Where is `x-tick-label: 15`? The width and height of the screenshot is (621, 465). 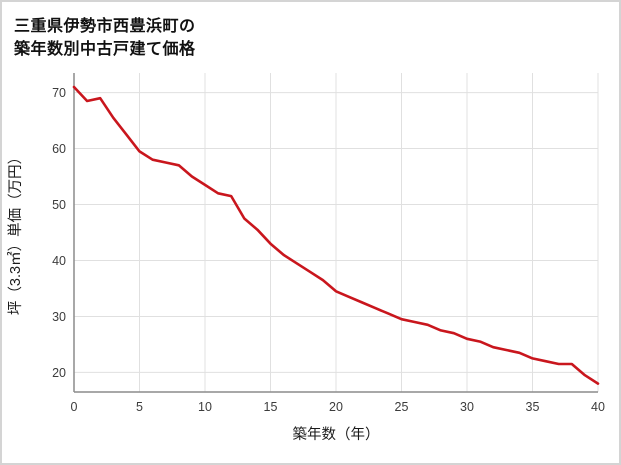 x-tick-label: 15 is located at coordinates (271, 407).